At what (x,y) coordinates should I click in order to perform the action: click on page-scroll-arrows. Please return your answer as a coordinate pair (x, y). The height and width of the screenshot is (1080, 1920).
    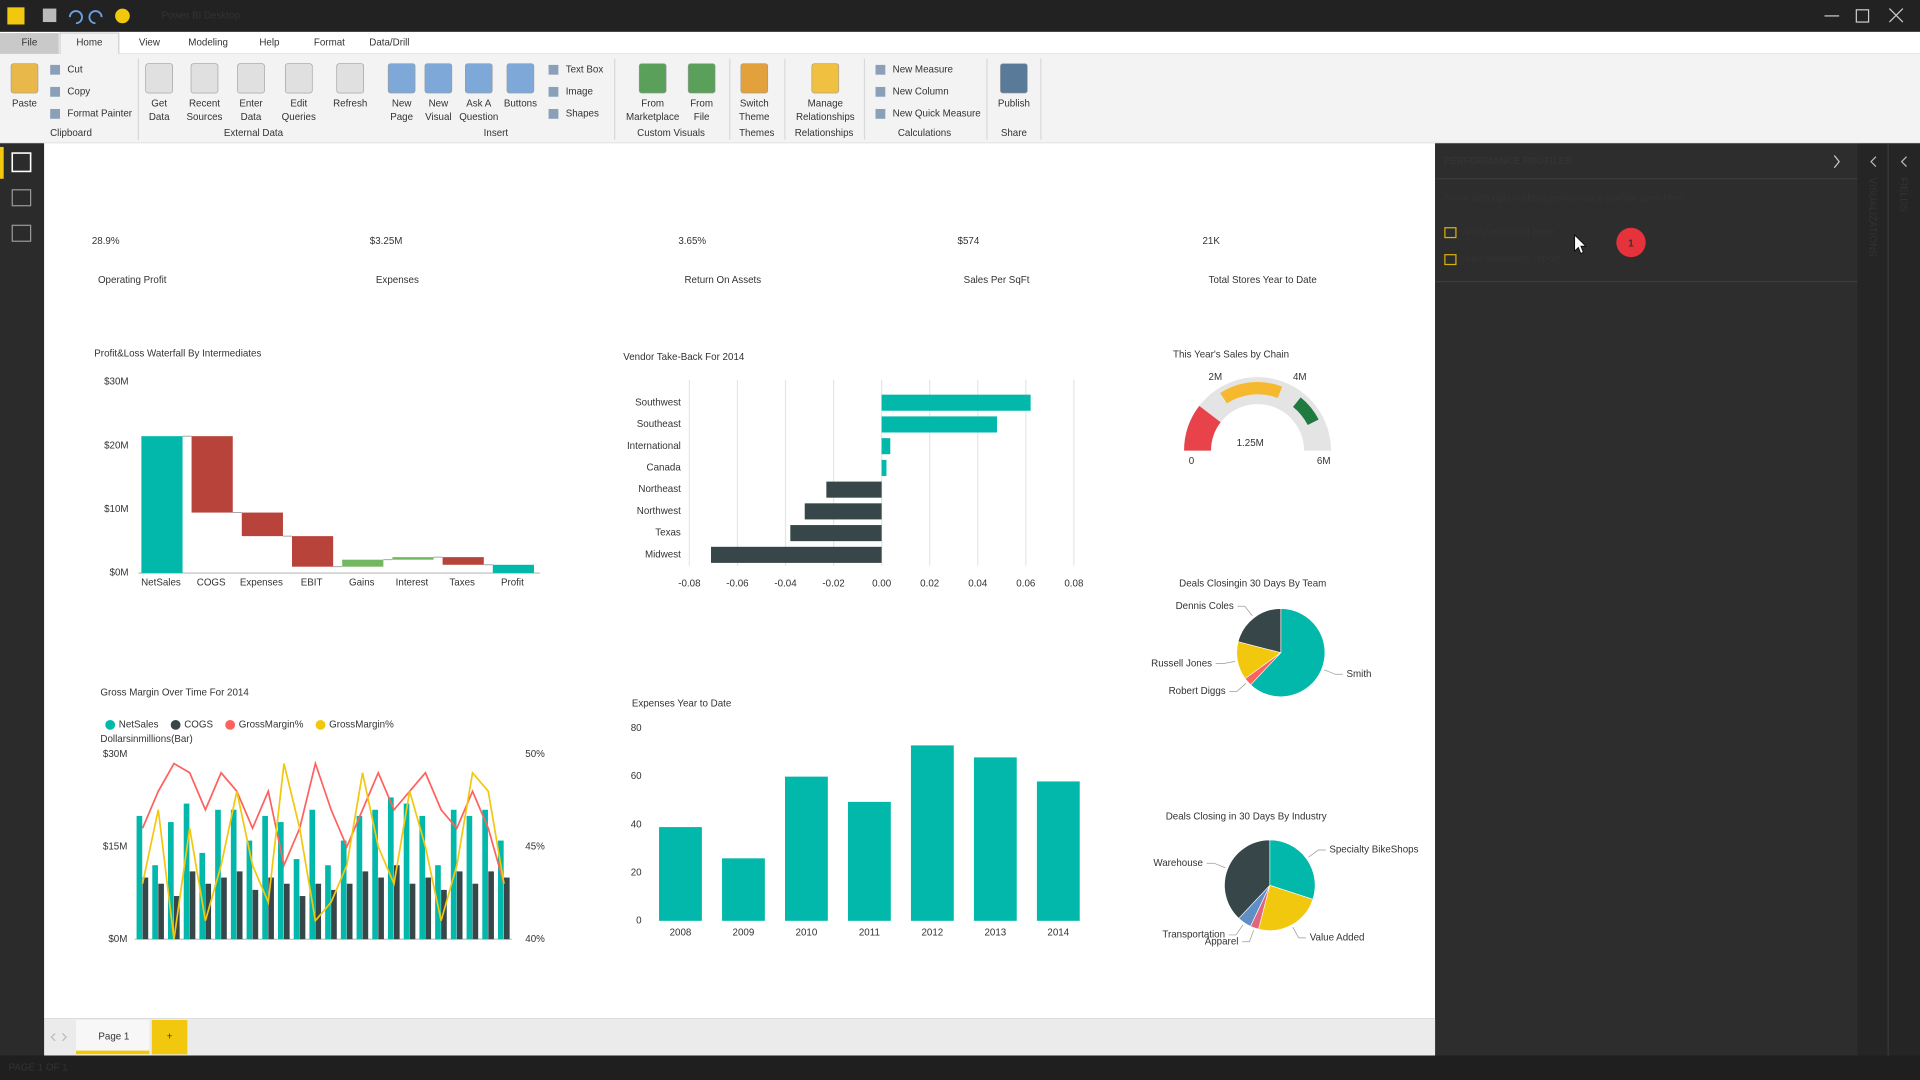
    Looking at the image, I should click on (58, 1037).